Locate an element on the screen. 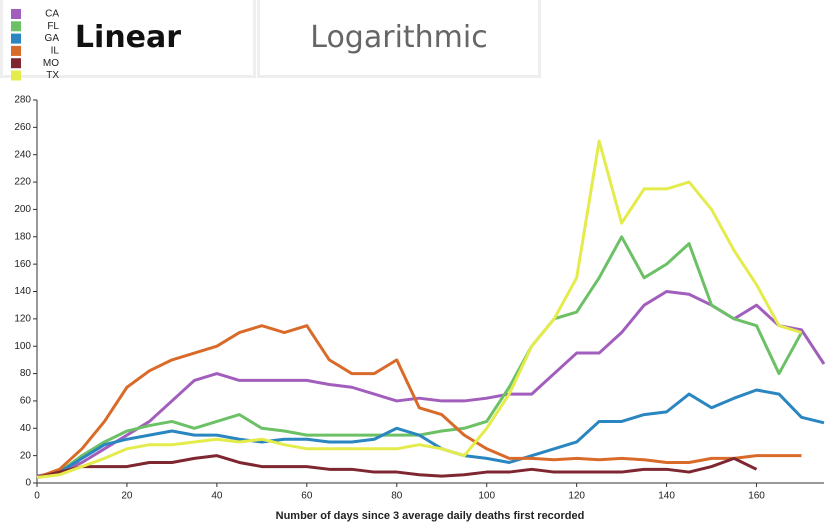 The width and height of the screenshot is (836, 525). y-tick-label: 240 is located at coordinates (22, 154).